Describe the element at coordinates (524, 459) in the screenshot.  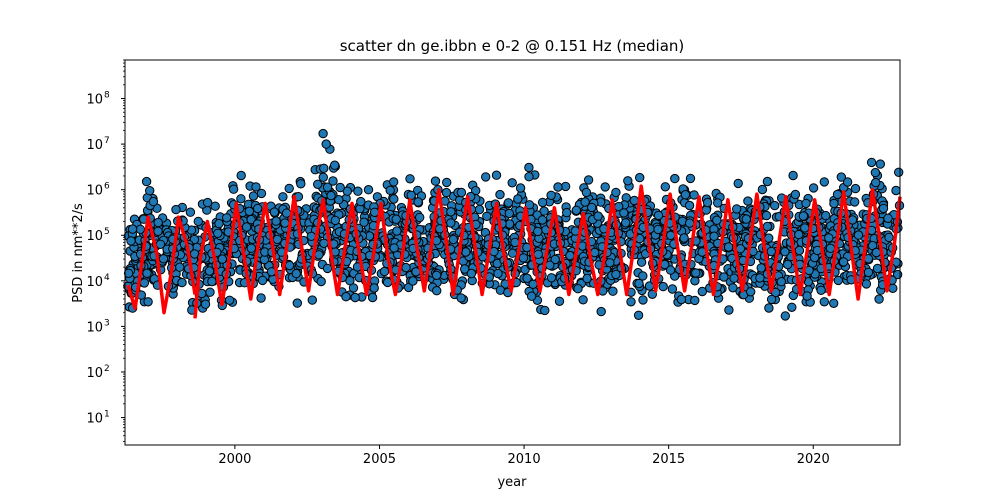
I see `x-tick-label: 2010` at that location.